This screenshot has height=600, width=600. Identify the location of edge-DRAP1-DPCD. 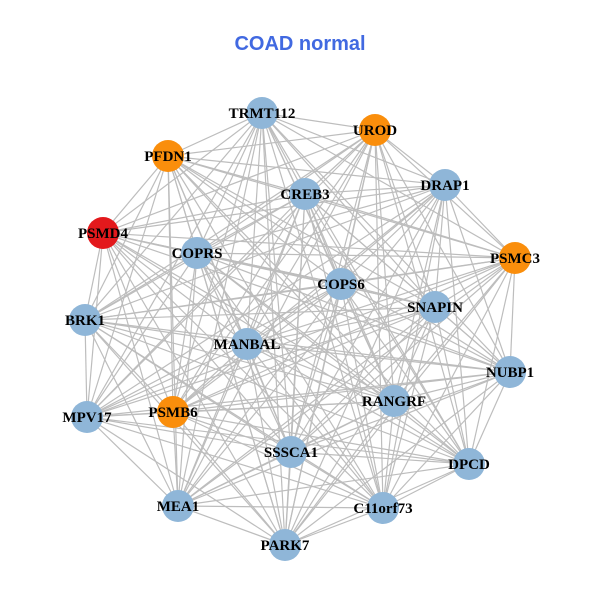
(457, 324).